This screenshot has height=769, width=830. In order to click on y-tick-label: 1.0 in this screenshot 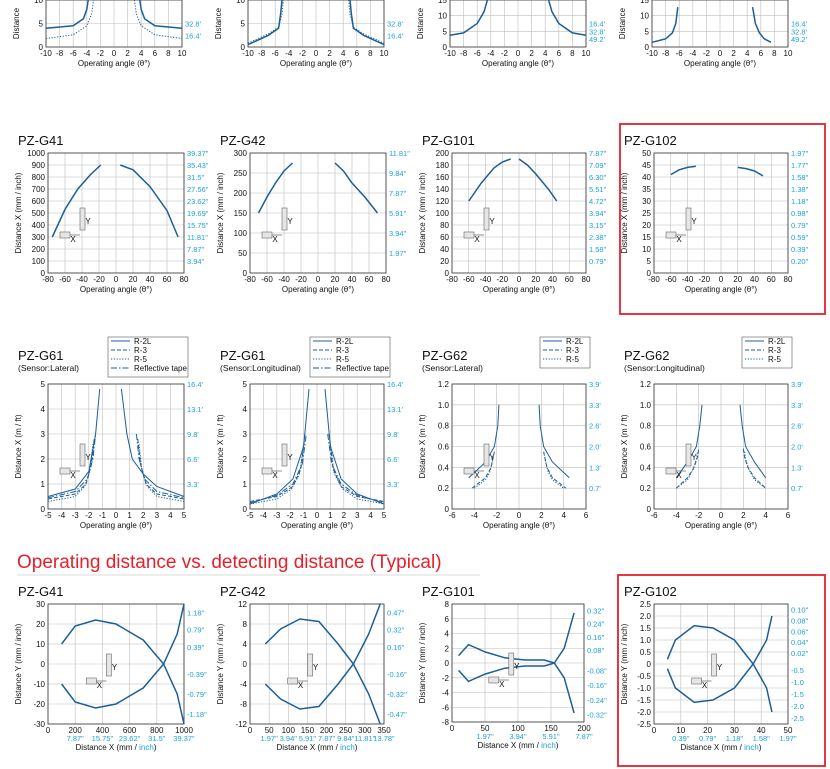, I will do `click(444, 405)`.